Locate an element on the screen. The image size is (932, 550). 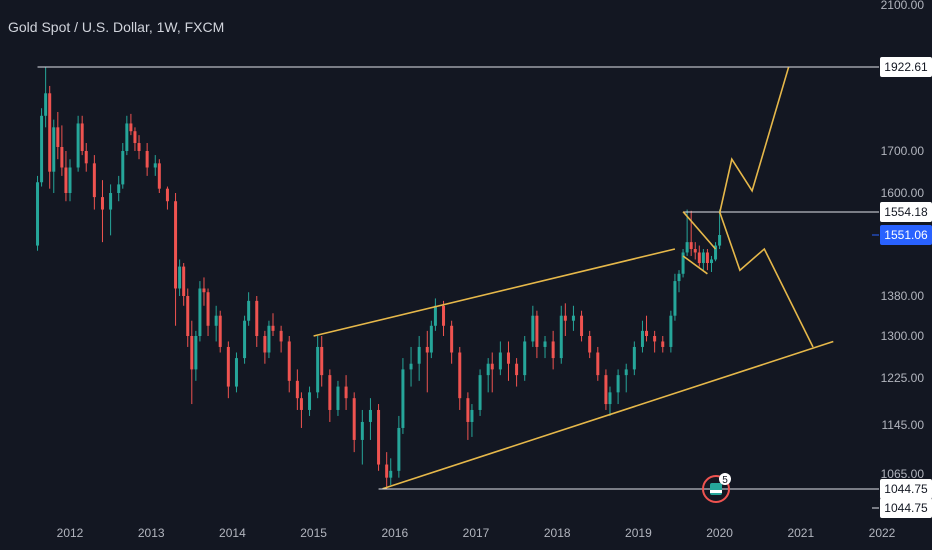
price-label-value: 1922.61 is located at coordinates (906, 67).